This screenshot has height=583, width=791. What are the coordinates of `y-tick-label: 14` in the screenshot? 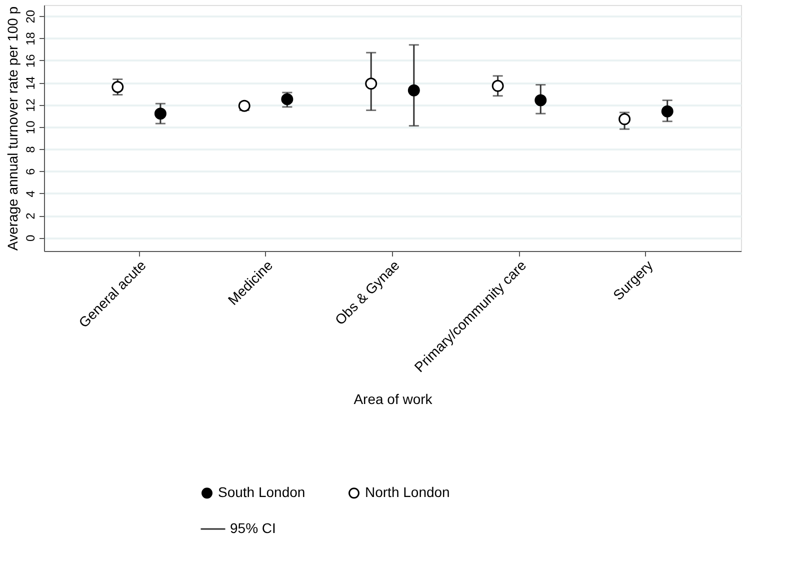 It's located at (31, 83).